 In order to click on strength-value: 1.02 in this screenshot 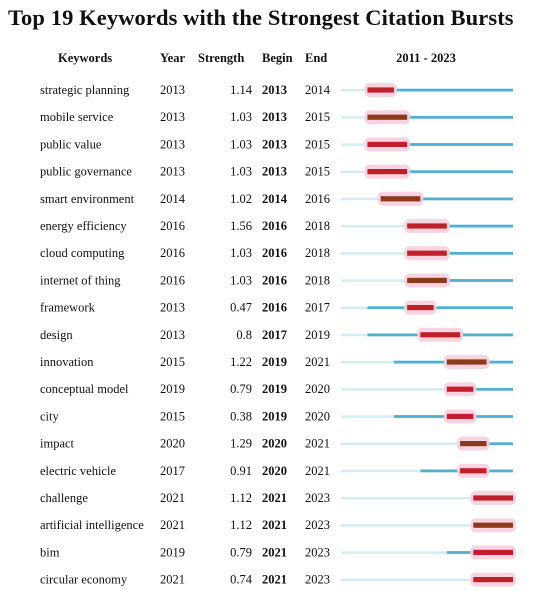, I will do `click(241, 199)`.